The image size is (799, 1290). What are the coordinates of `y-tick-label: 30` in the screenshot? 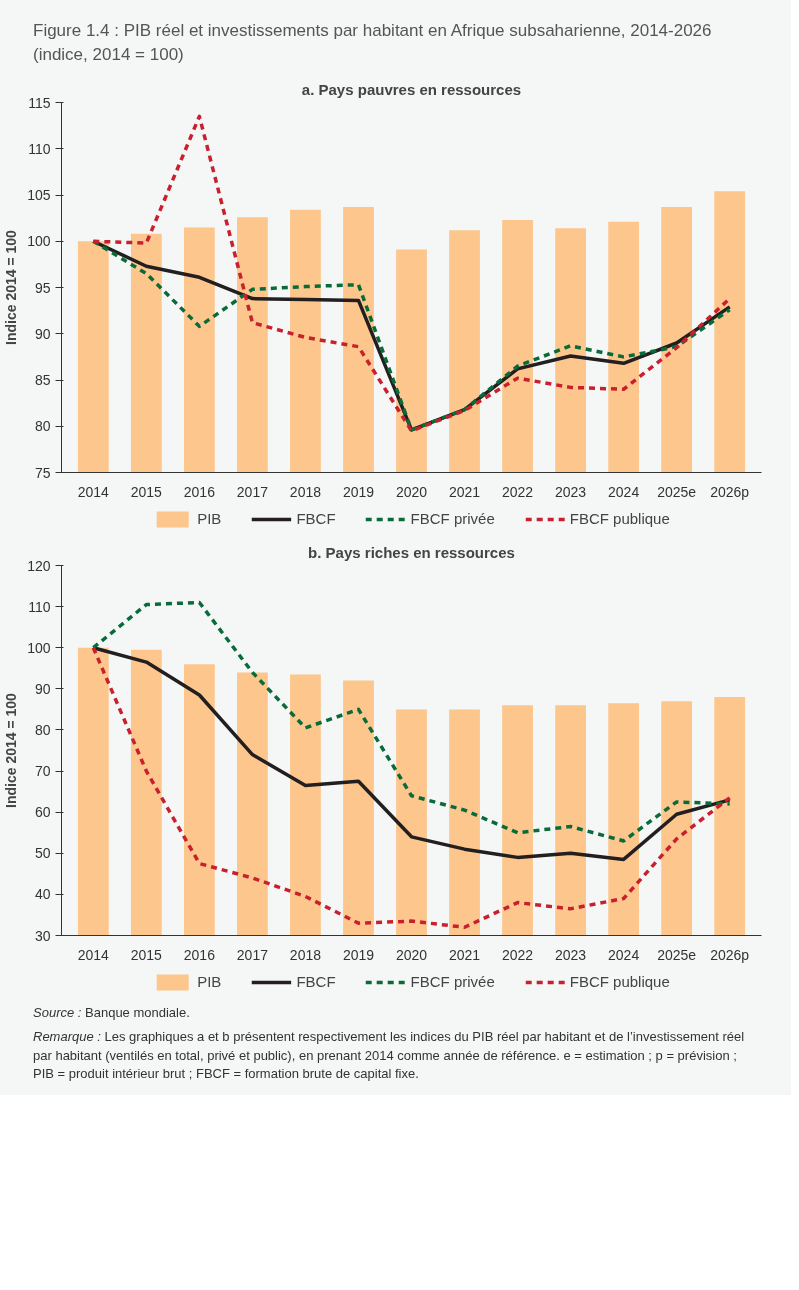 It's located at (42, 935).